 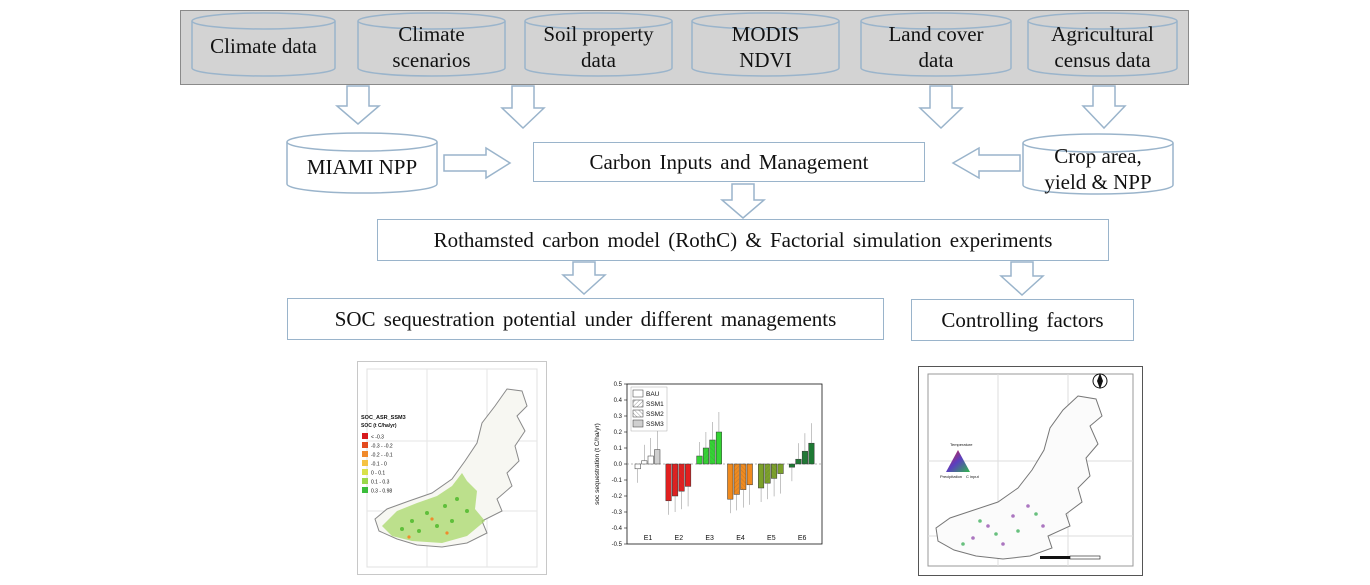 I want to click on source-label-climate-scenarios: Climate scenarios, so click(x=431, y=47).